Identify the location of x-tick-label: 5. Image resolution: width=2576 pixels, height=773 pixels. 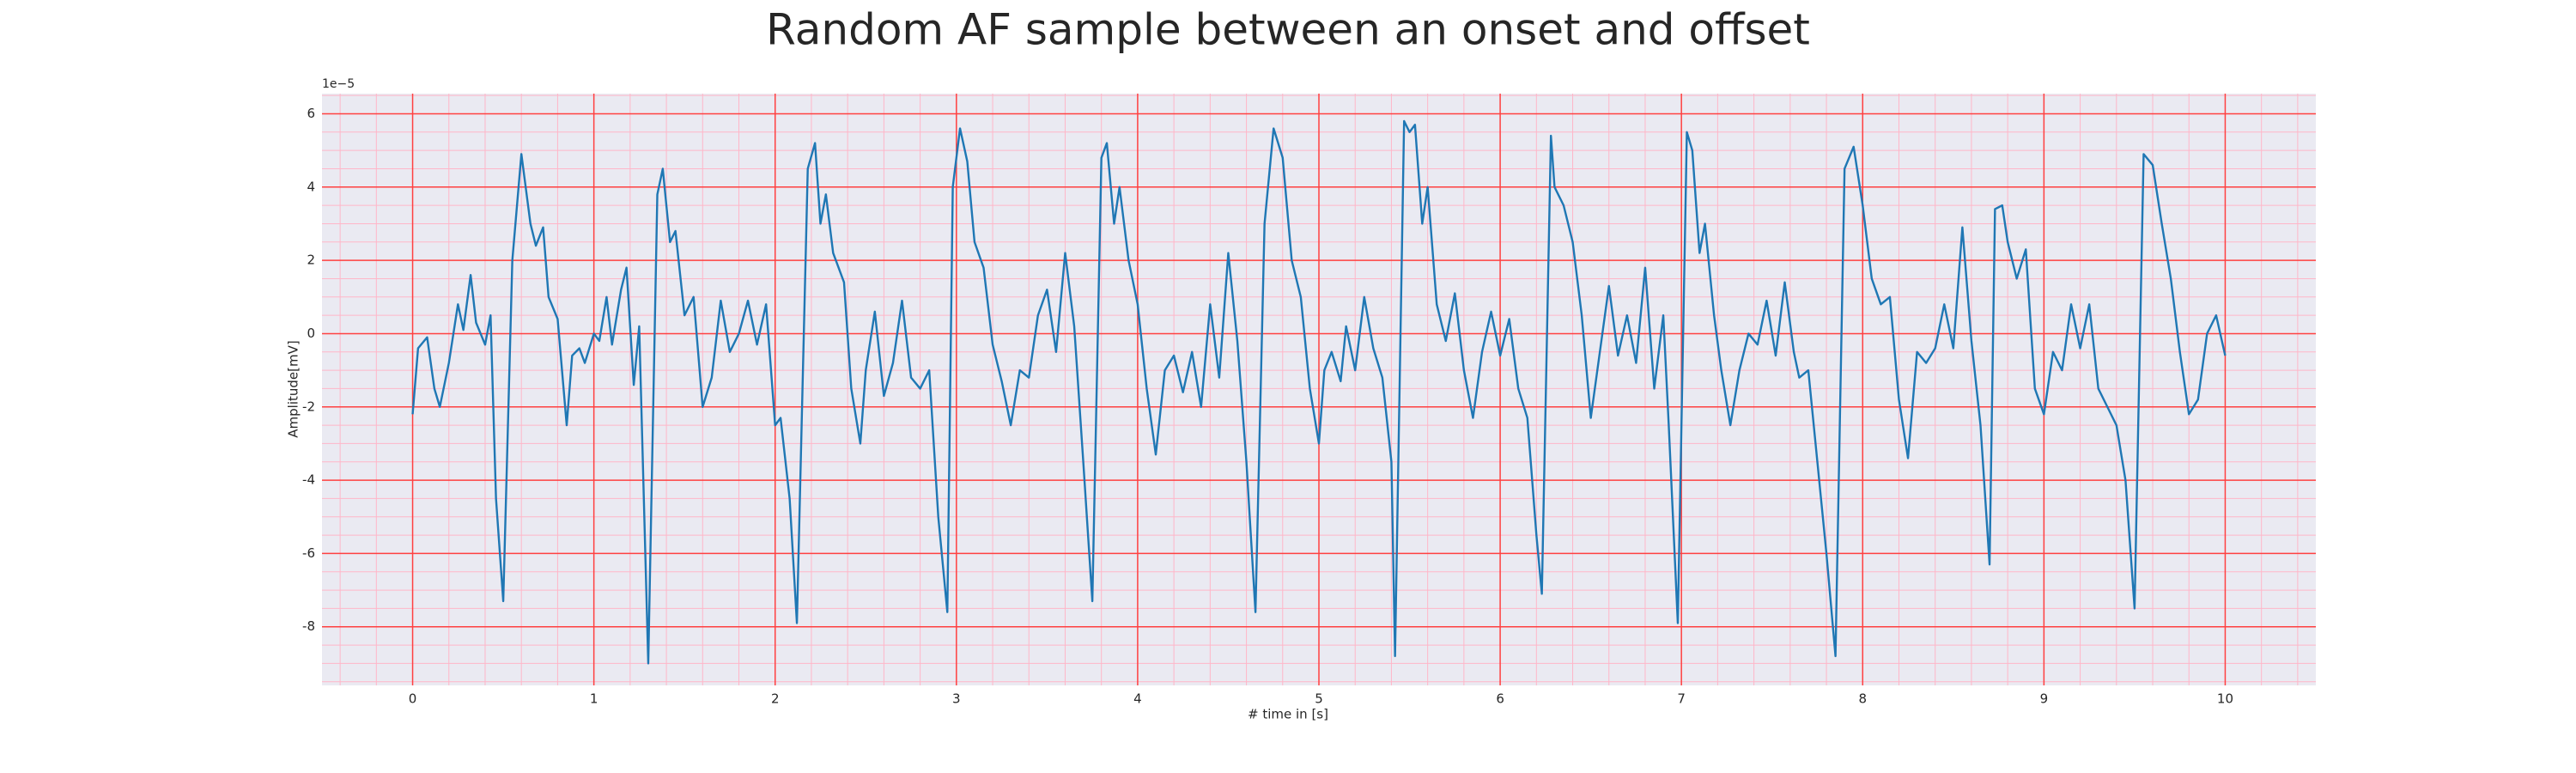
(1319, 699).